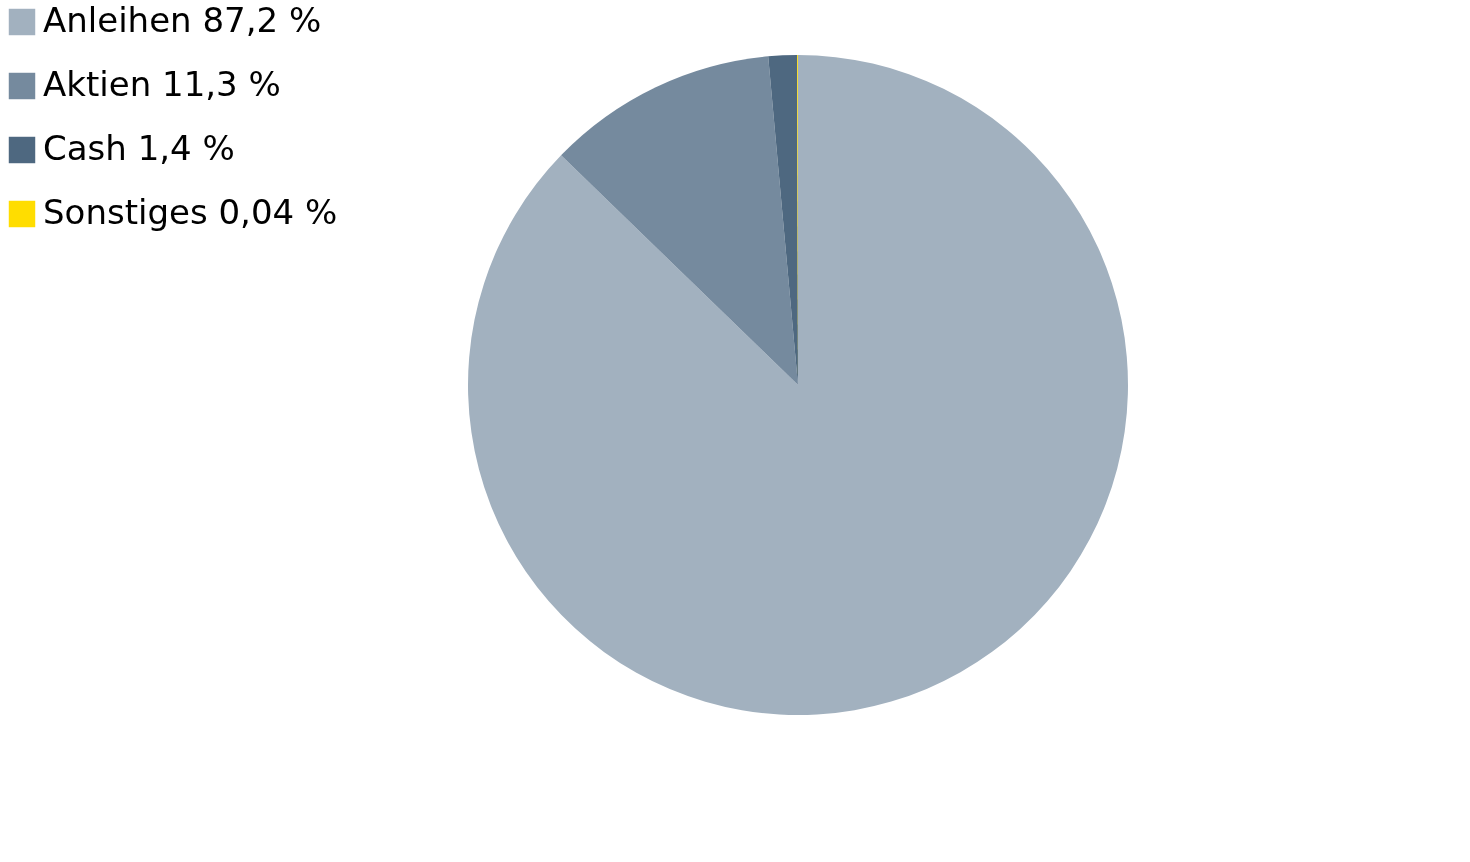  What do you see at coordinates (182, 20) in the screenshot?
I see `legend-label: Anleihen 87,2 %` at bounding box center [182, 20].